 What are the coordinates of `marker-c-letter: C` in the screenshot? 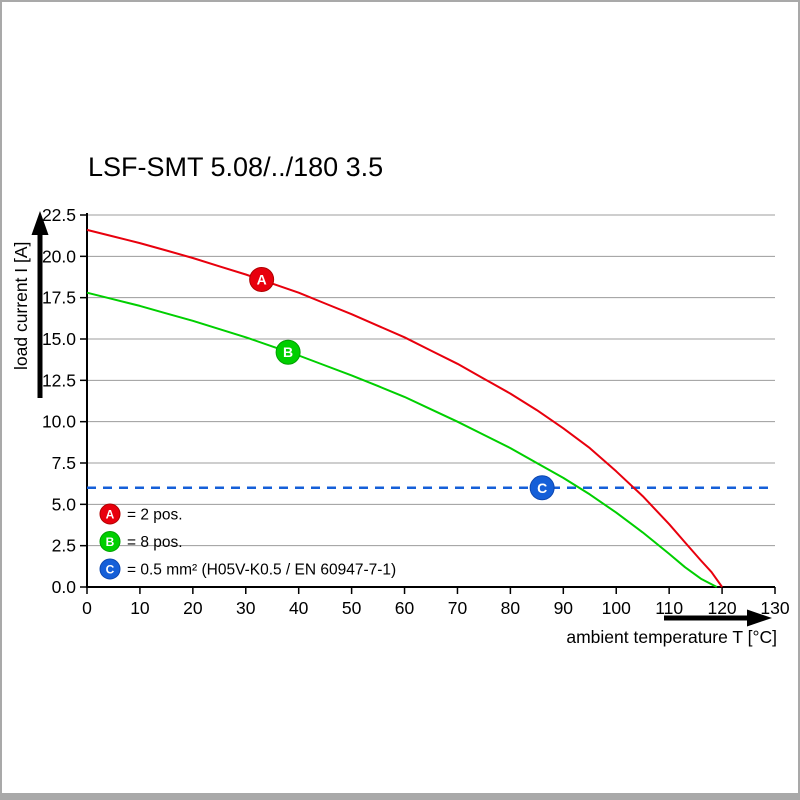 It's located at (542, 488).